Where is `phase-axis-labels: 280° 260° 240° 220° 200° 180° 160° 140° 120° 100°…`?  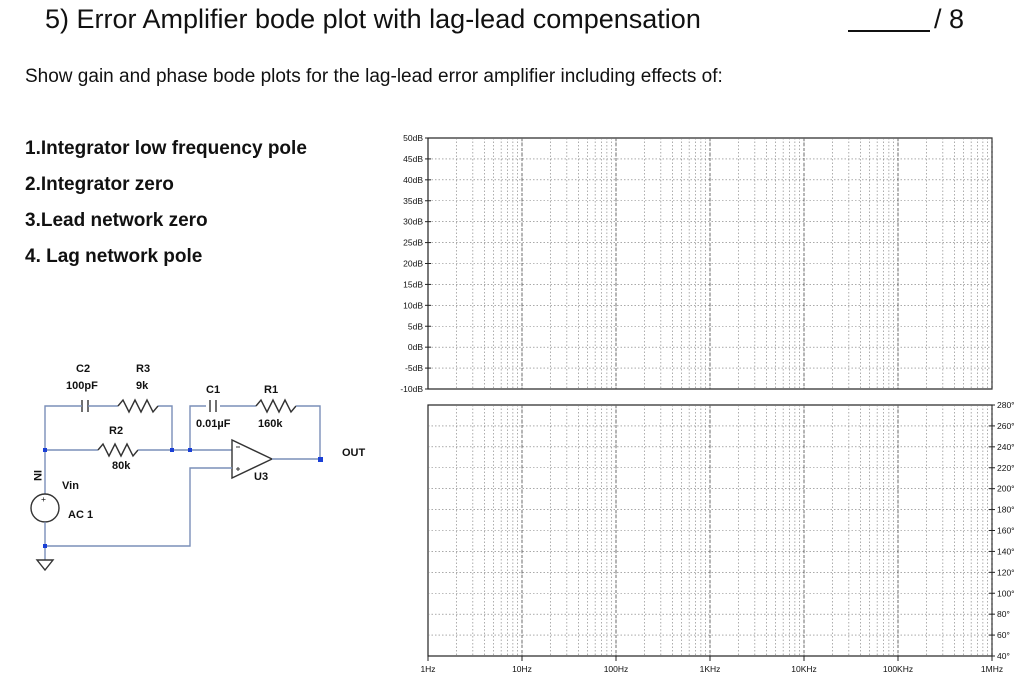
phase-axis-labels: 280° 260° 240° 220° 200° 180° 160° 140° 120° 100°… is located at coordinates (1002, 530).